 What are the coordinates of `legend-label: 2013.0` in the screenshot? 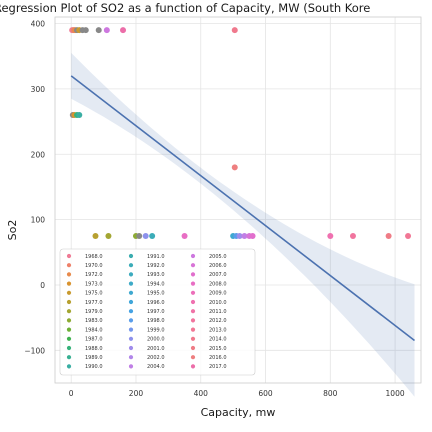 It's located at (218, 330).